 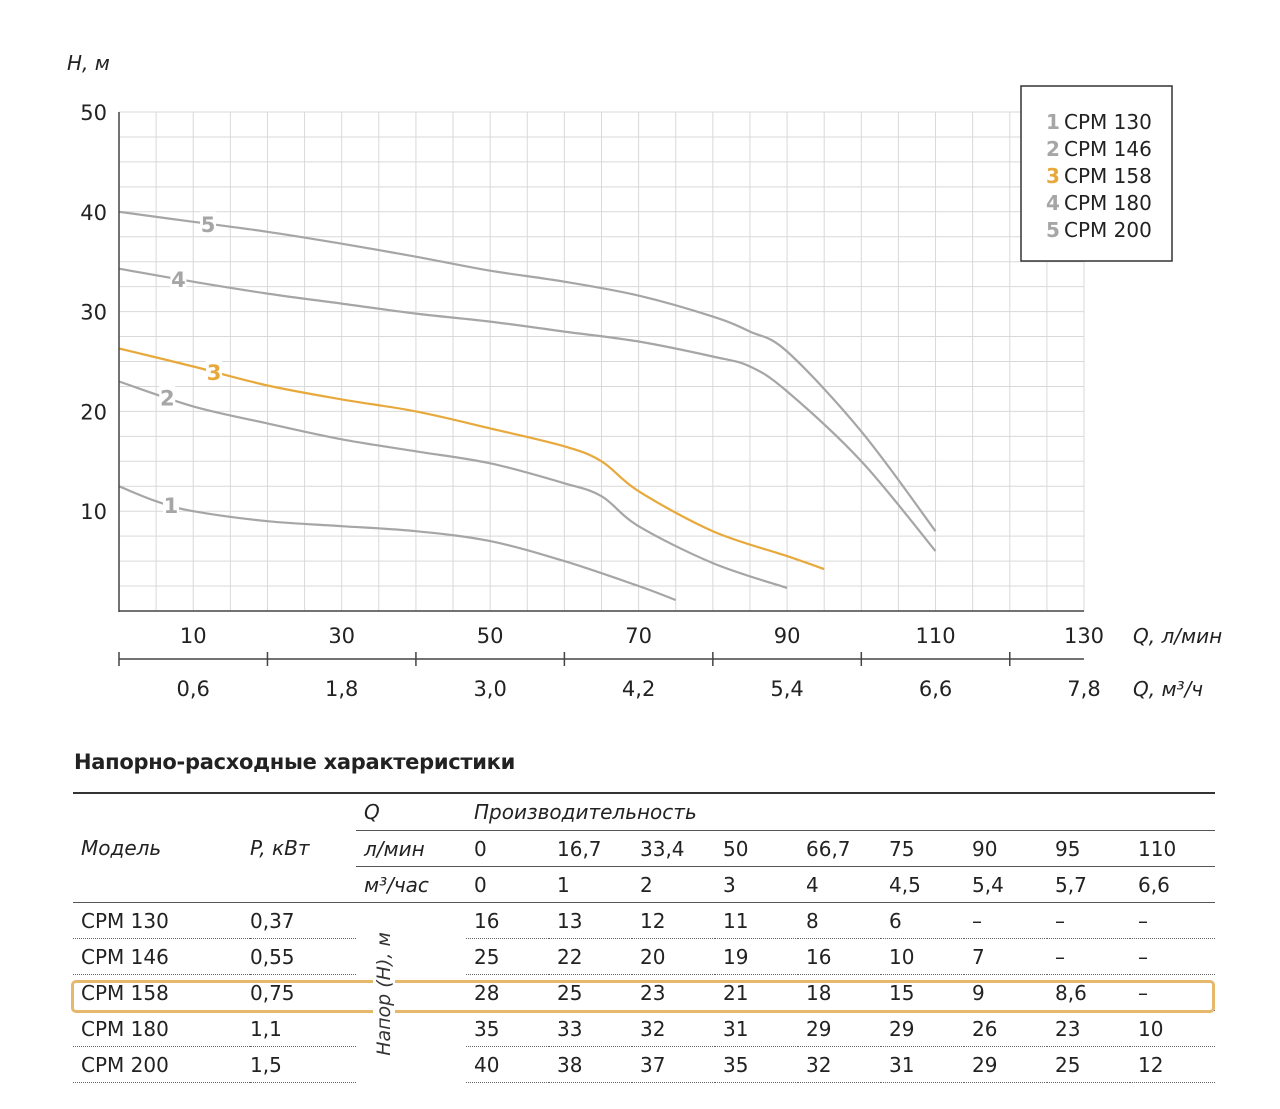 I want to click on head-value-cell: 8, so click(x=839, y=920).